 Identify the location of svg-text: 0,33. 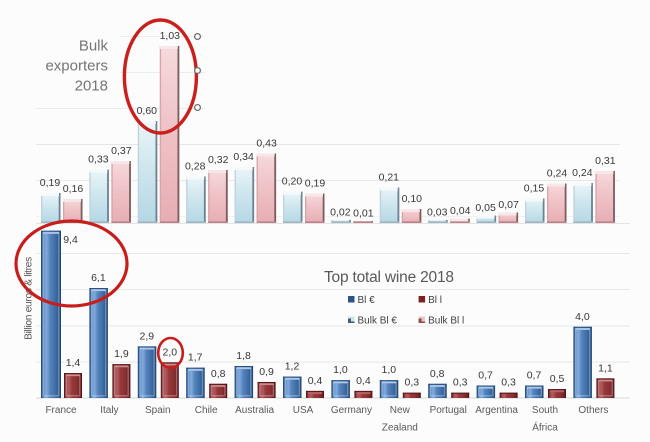
(98, 160).